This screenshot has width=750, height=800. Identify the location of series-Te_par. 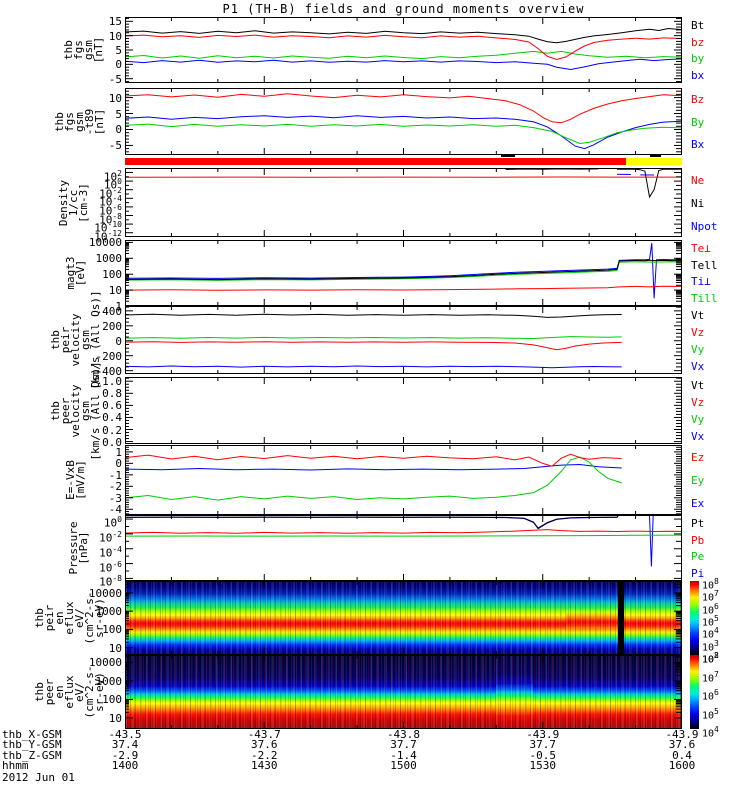
(403, 270).